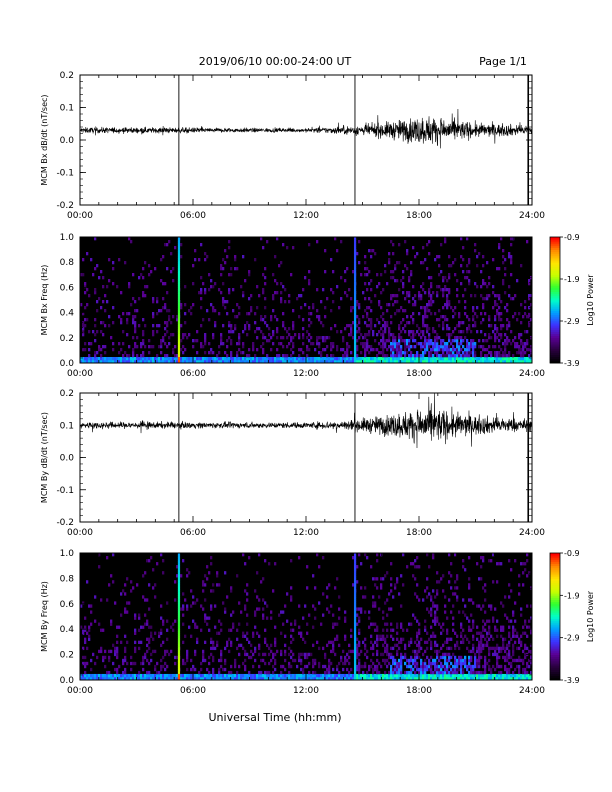 This screenshot has height=792, width=612. Describe the element at coordinates (555, 560) in the screenshot. I see `by-spec-colorbar-segment` at that location.